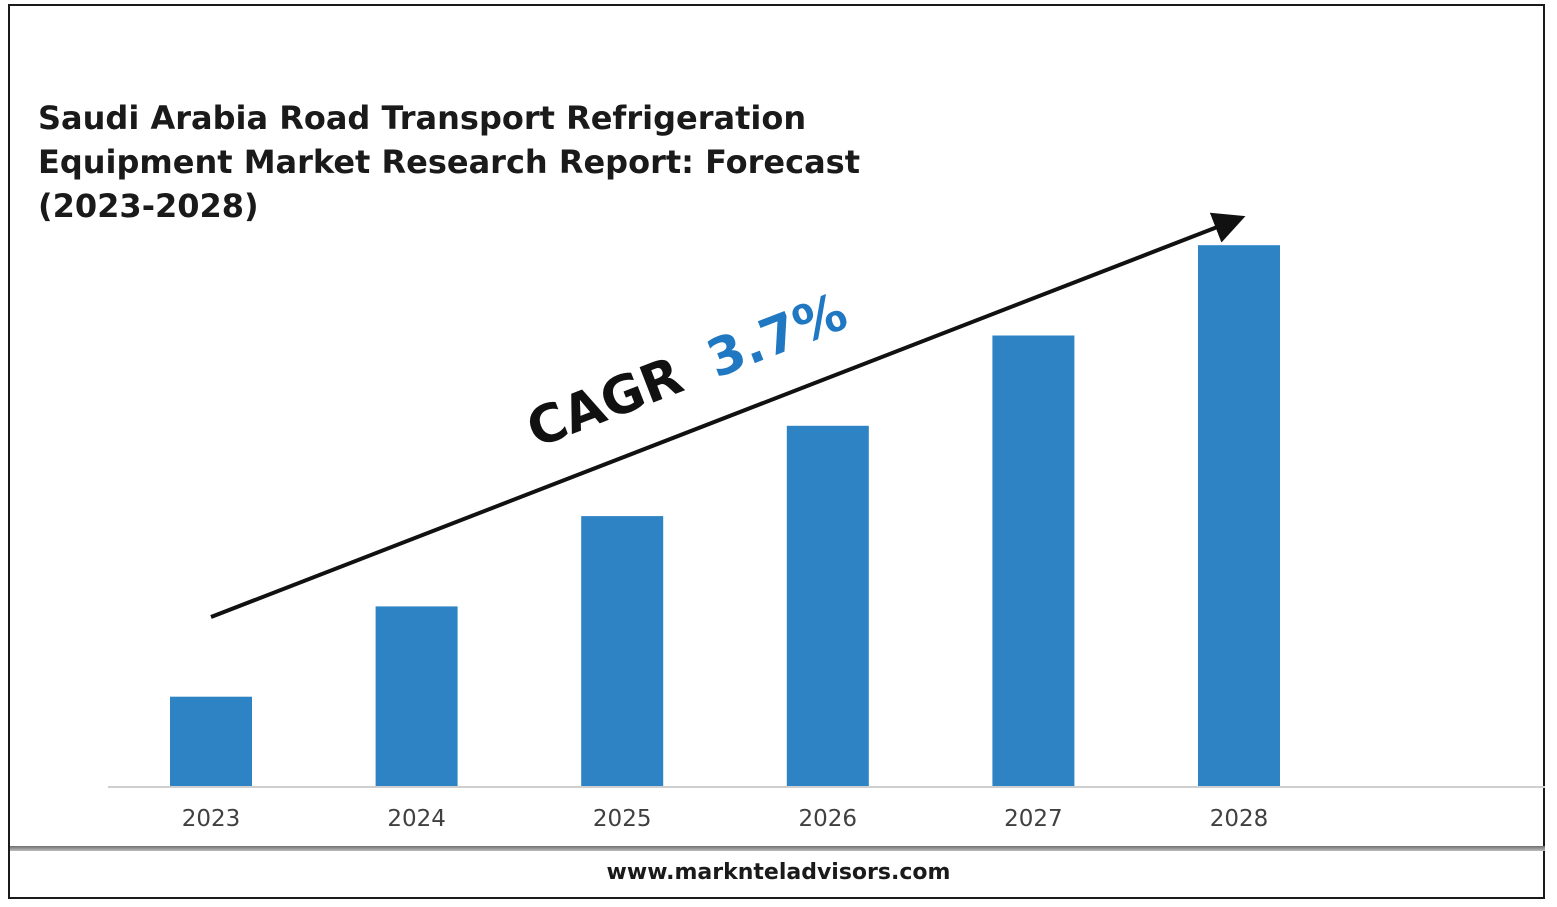 The image size is (1557, 907). What do you see at coordinates (1239, 819) in the screenshot?
I see `x-tick-label-2028: 2028` at bounding box center [1239, 819].